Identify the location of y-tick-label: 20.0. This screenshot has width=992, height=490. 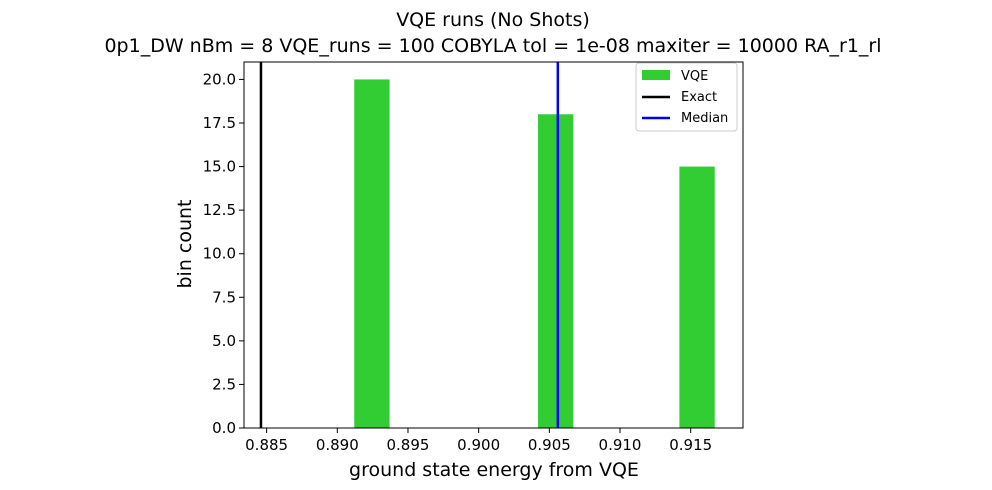
(219, 79).